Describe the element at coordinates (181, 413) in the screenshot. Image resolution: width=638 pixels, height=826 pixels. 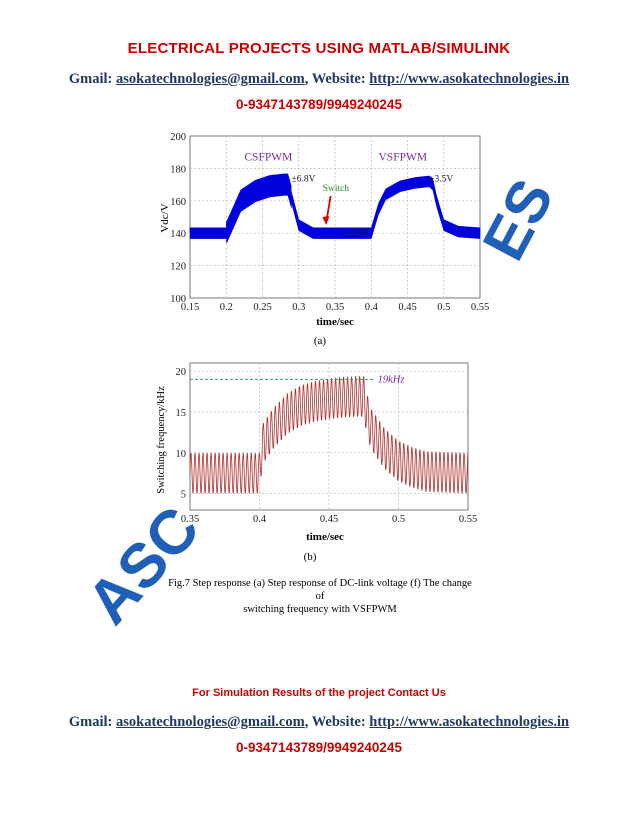
I see `chart-b-ytick-label: 15` at that location.